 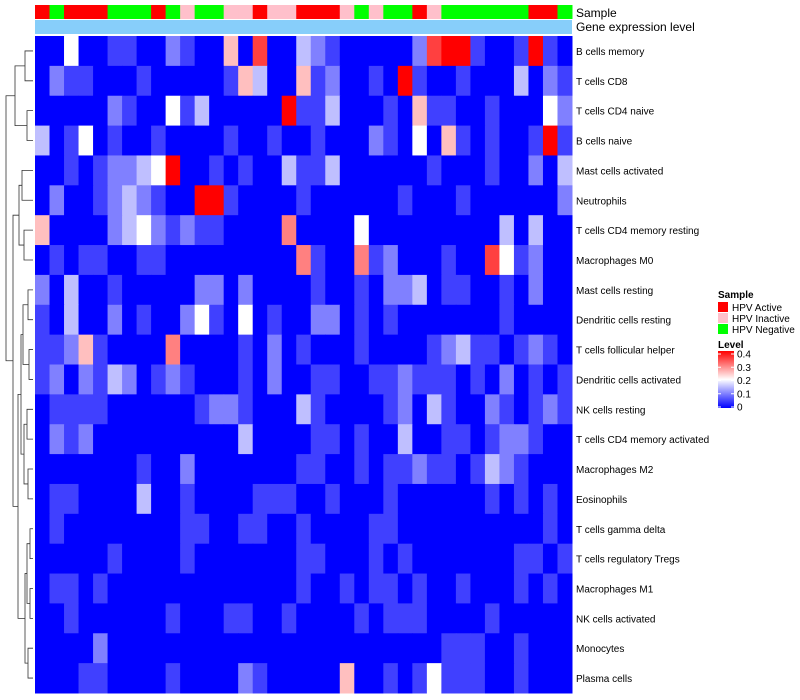 I want to click on level-tick-label: 0.3, so click(x=744, y=368).